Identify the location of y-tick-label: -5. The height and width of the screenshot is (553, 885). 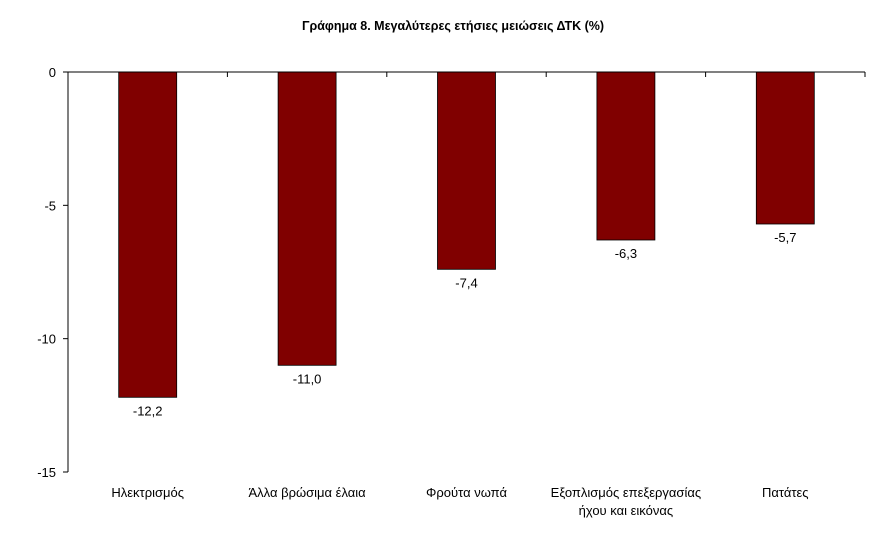
(50, 205).